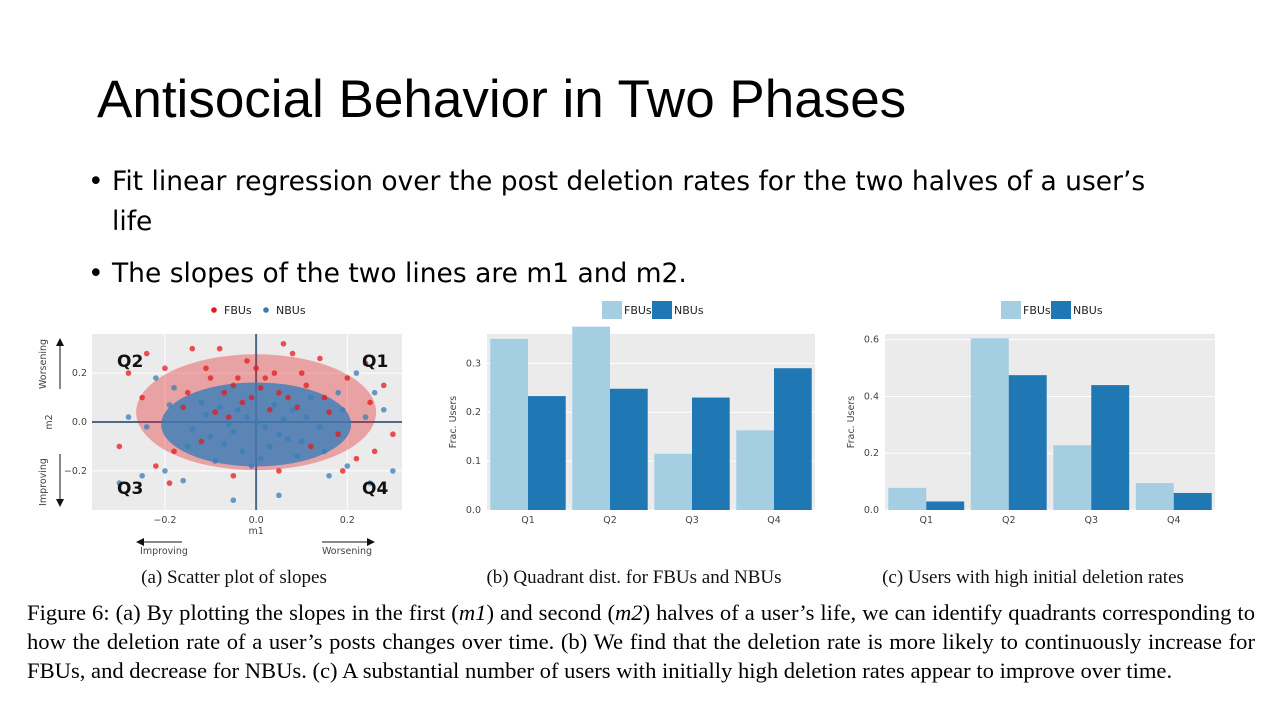 The image size is (1280, 720). What do you see at coordinates (472, 612) in the screenshot?
I see `caption-math-m1: m1` at bounding box center [472, 612].